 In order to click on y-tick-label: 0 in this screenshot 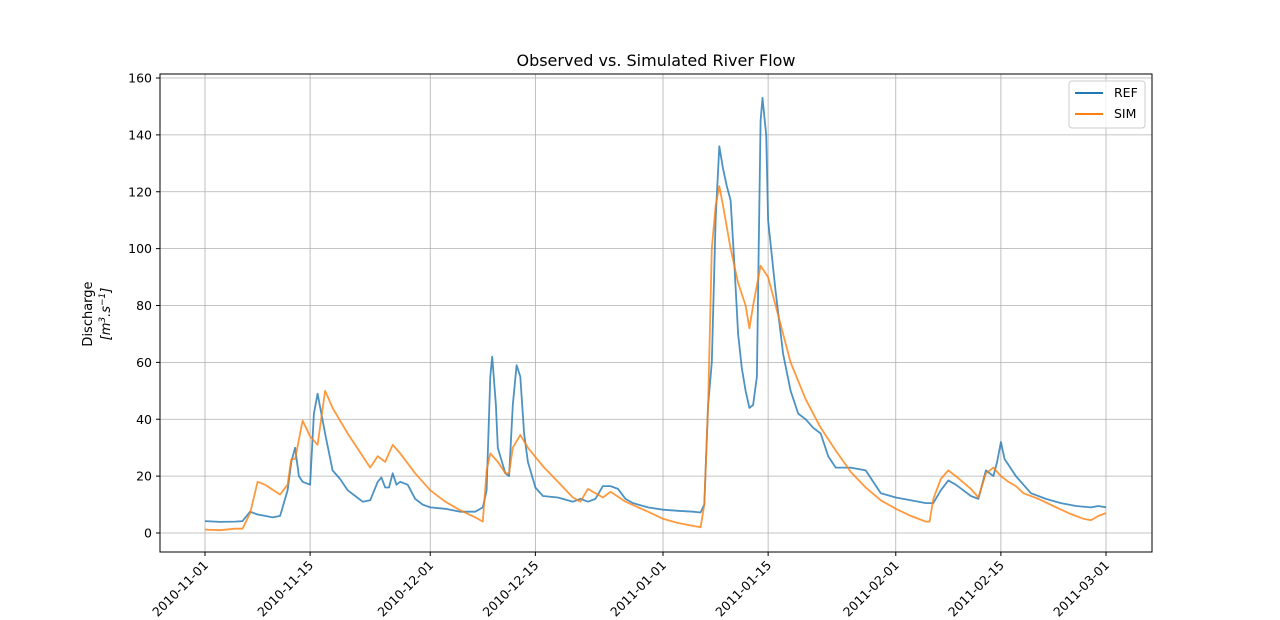, I will do `click(148, 533)`.